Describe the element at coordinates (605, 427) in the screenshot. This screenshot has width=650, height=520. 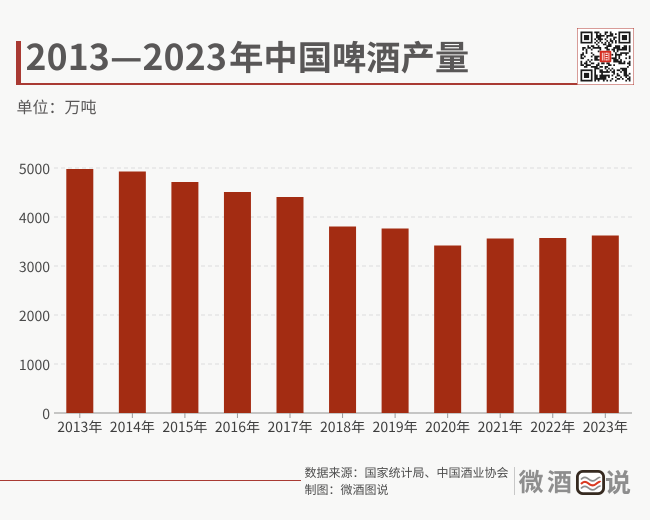
I see `svg-text: 2023年` at that location.